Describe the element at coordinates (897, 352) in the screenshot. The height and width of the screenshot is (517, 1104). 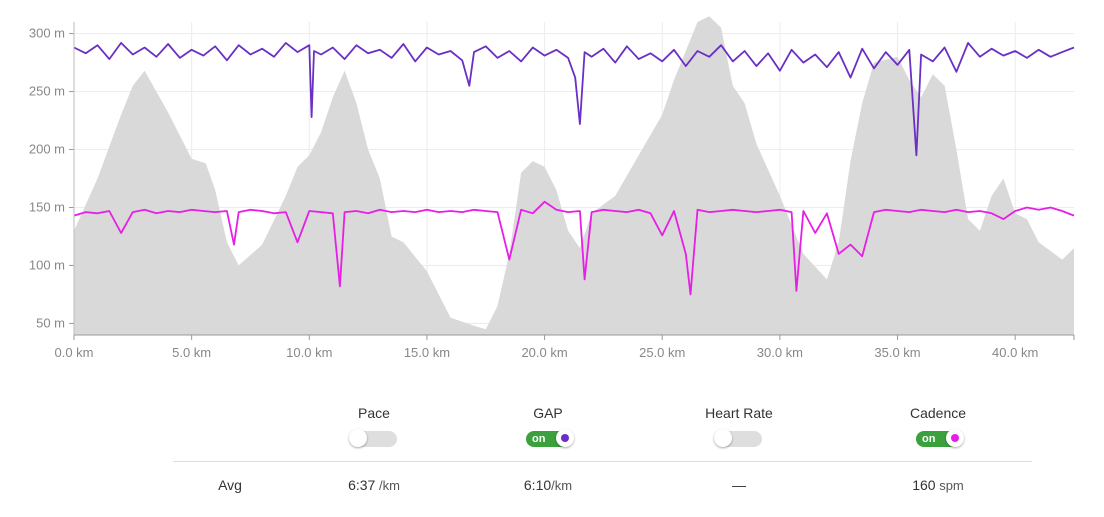
I see `x-tick-label: 35.0 km` at that location.